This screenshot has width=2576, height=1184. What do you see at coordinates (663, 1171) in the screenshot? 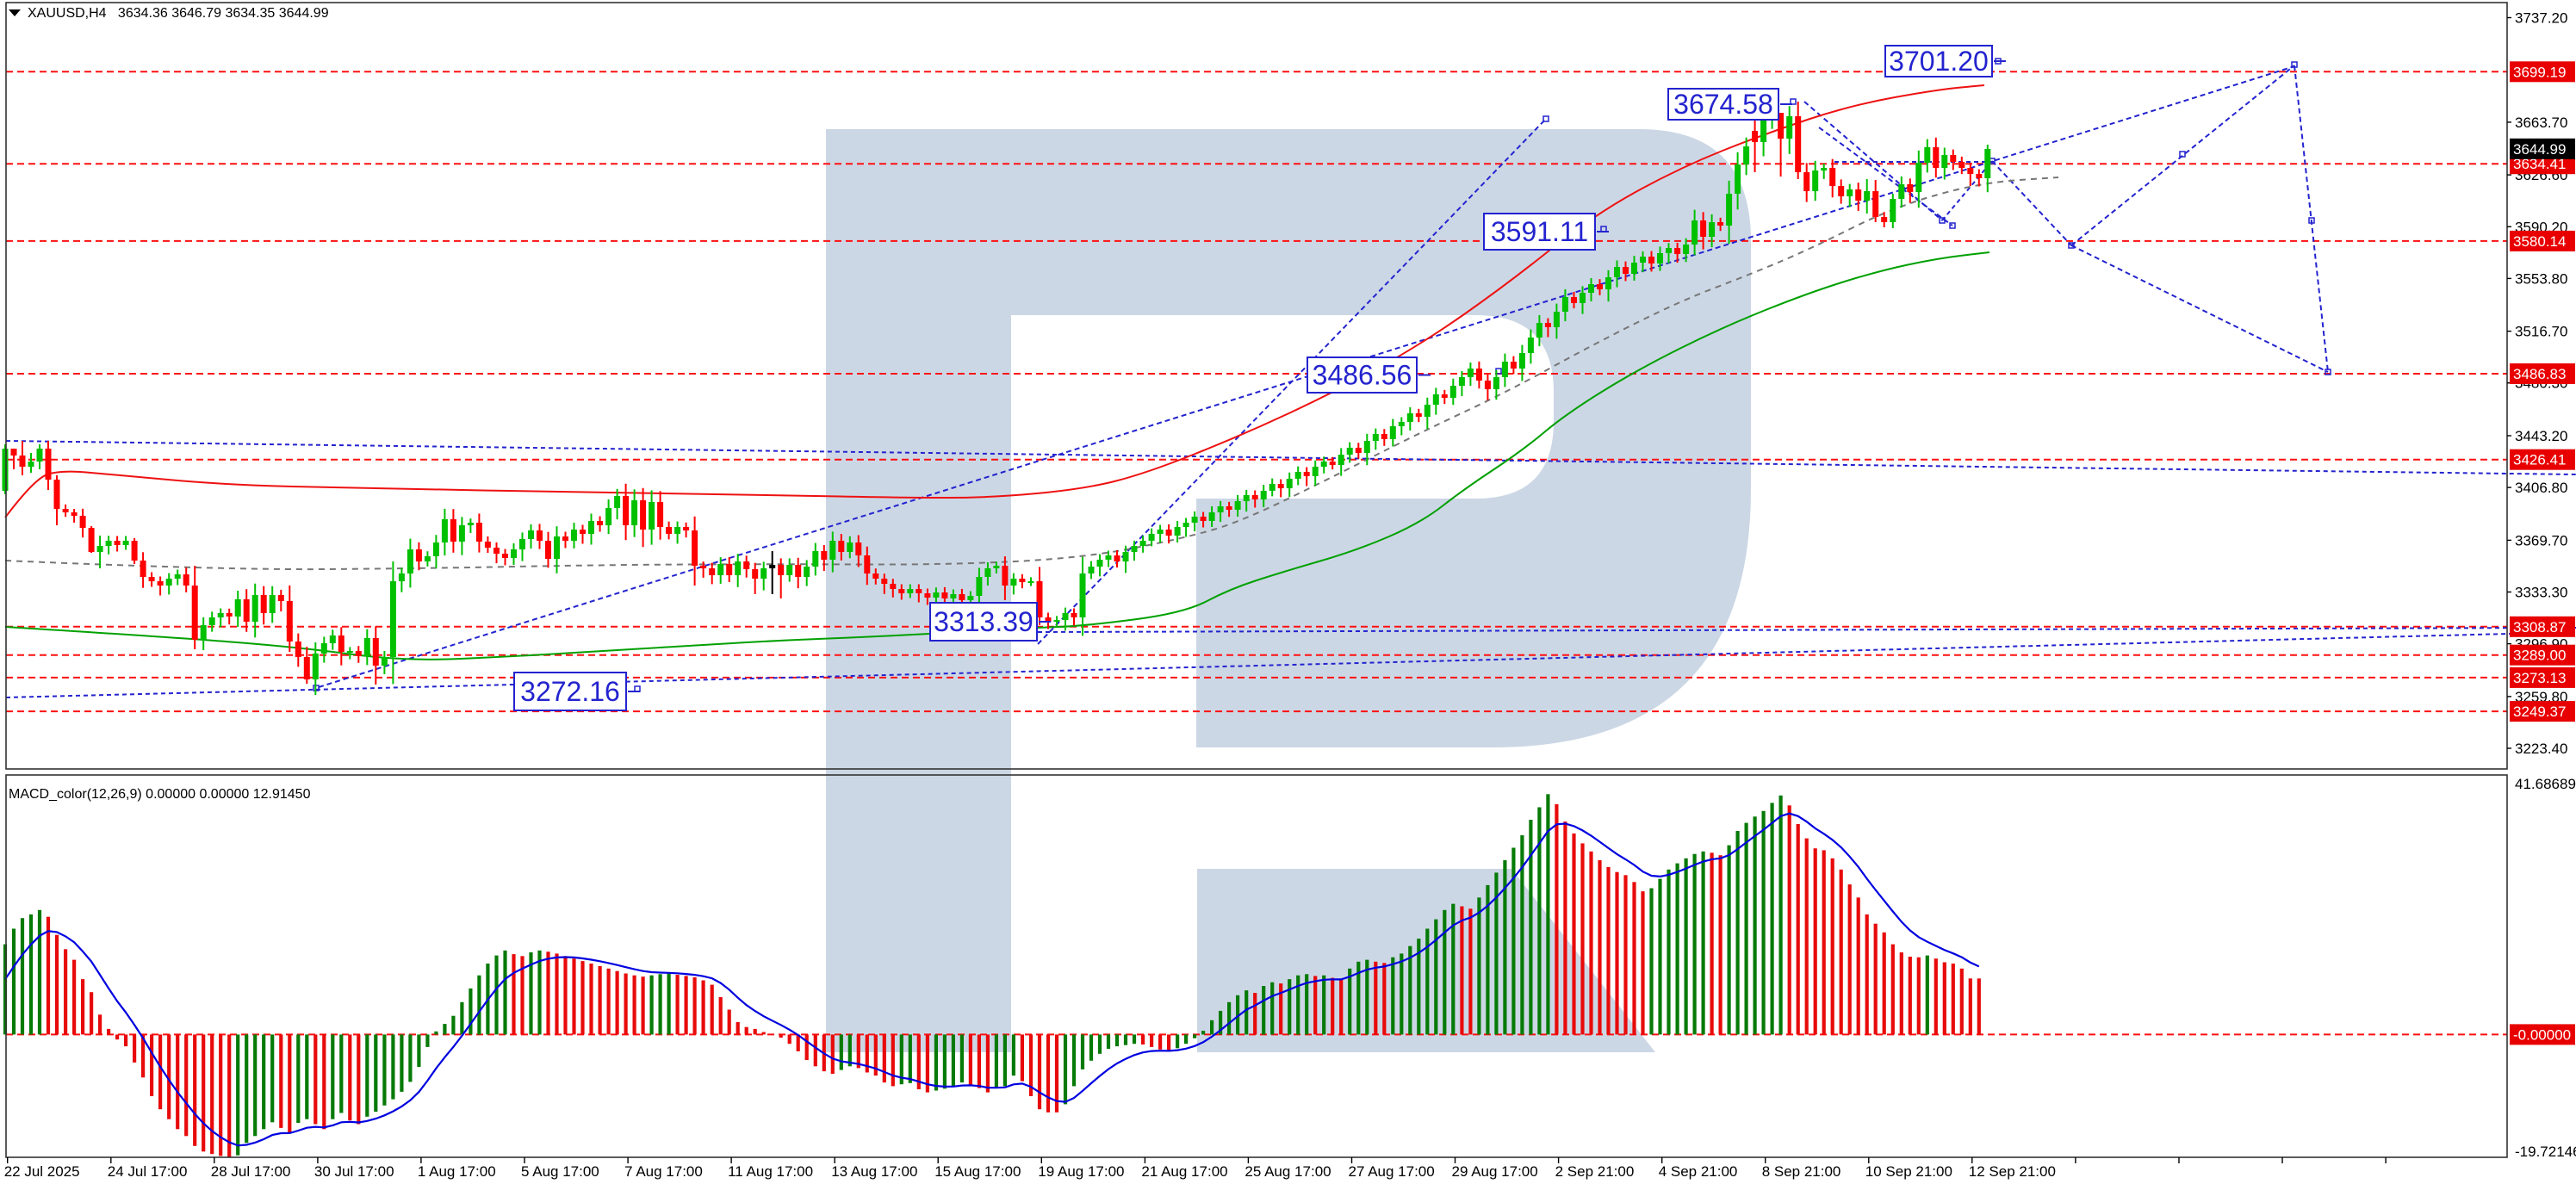
I see `svg-text: 7 Aug 17:00` at bounding box center [663, 1171].